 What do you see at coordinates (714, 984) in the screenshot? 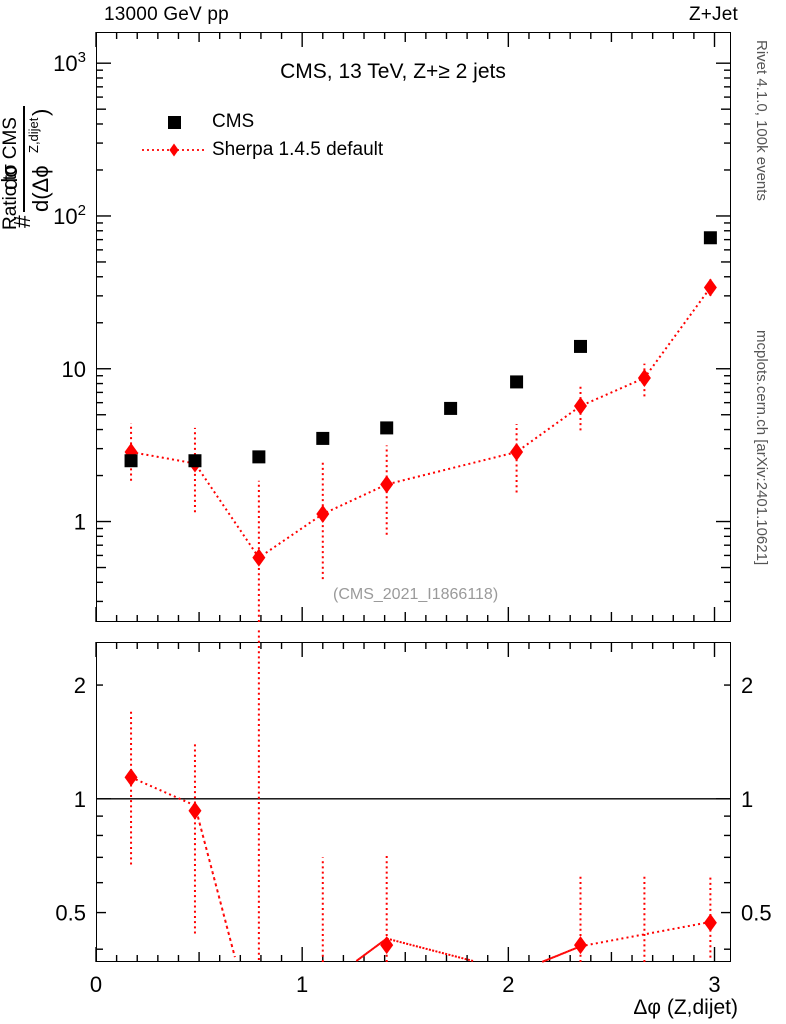
I see `x-tick-label: 3` at bounding box center [714, 984].